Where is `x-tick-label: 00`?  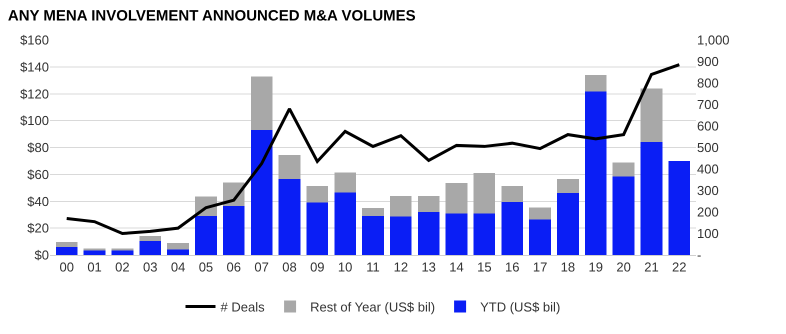
x-tick-label: 00 is located at coordinates (66, 267).